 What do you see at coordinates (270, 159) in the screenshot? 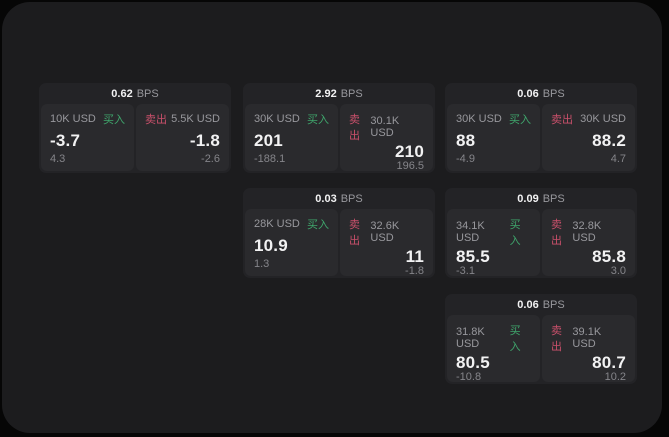
I see `buy-secondary-value: -188.1` at bounding box center [270, 159].